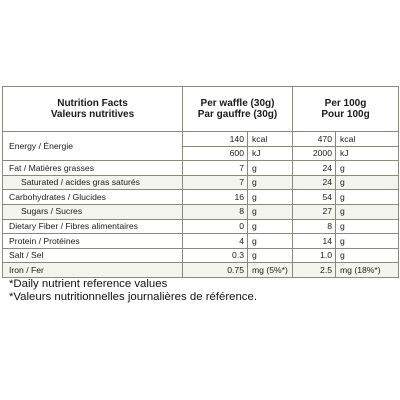 This screenshot has height=400, width=400. Describe the element at coordinates (215, 197) in the screenshot. I see `serving-value: 16` at that location.